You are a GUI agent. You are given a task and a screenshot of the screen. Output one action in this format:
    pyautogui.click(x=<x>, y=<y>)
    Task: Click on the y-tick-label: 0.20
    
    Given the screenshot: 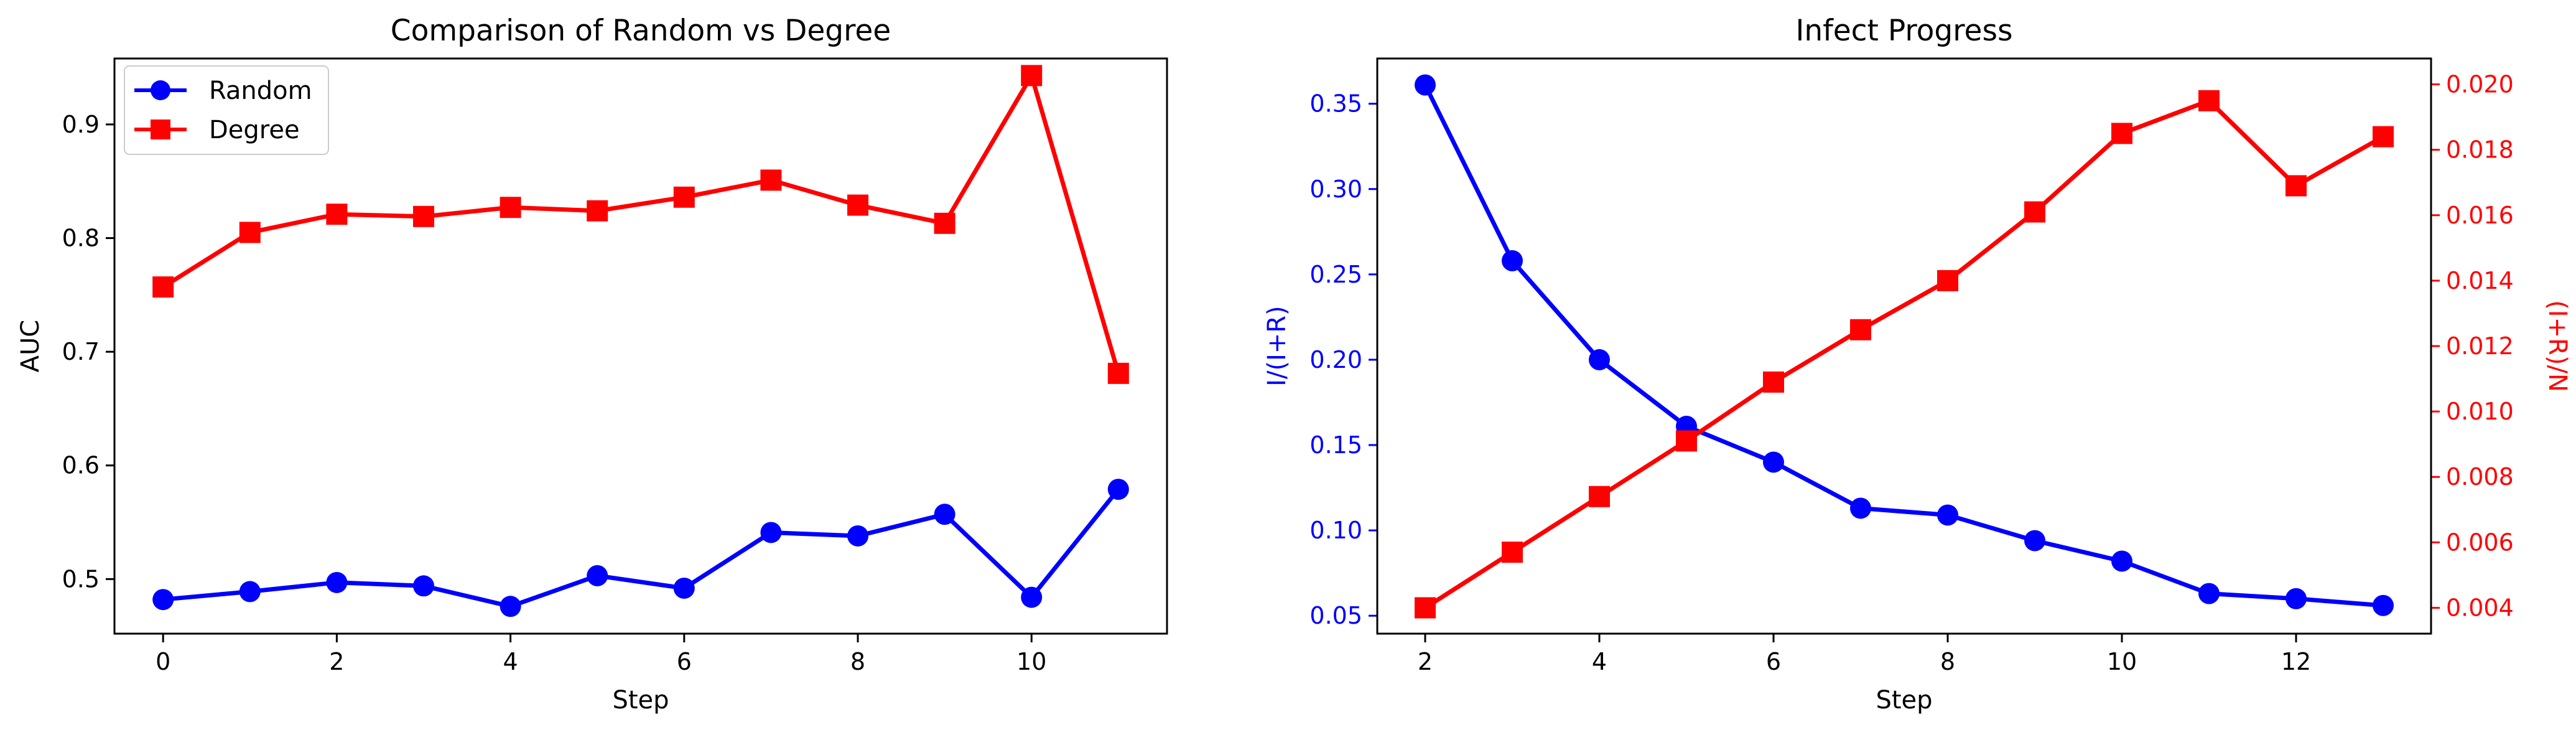 What is the action you would take?
    pyautogui.click(x=1335, y=359)
    